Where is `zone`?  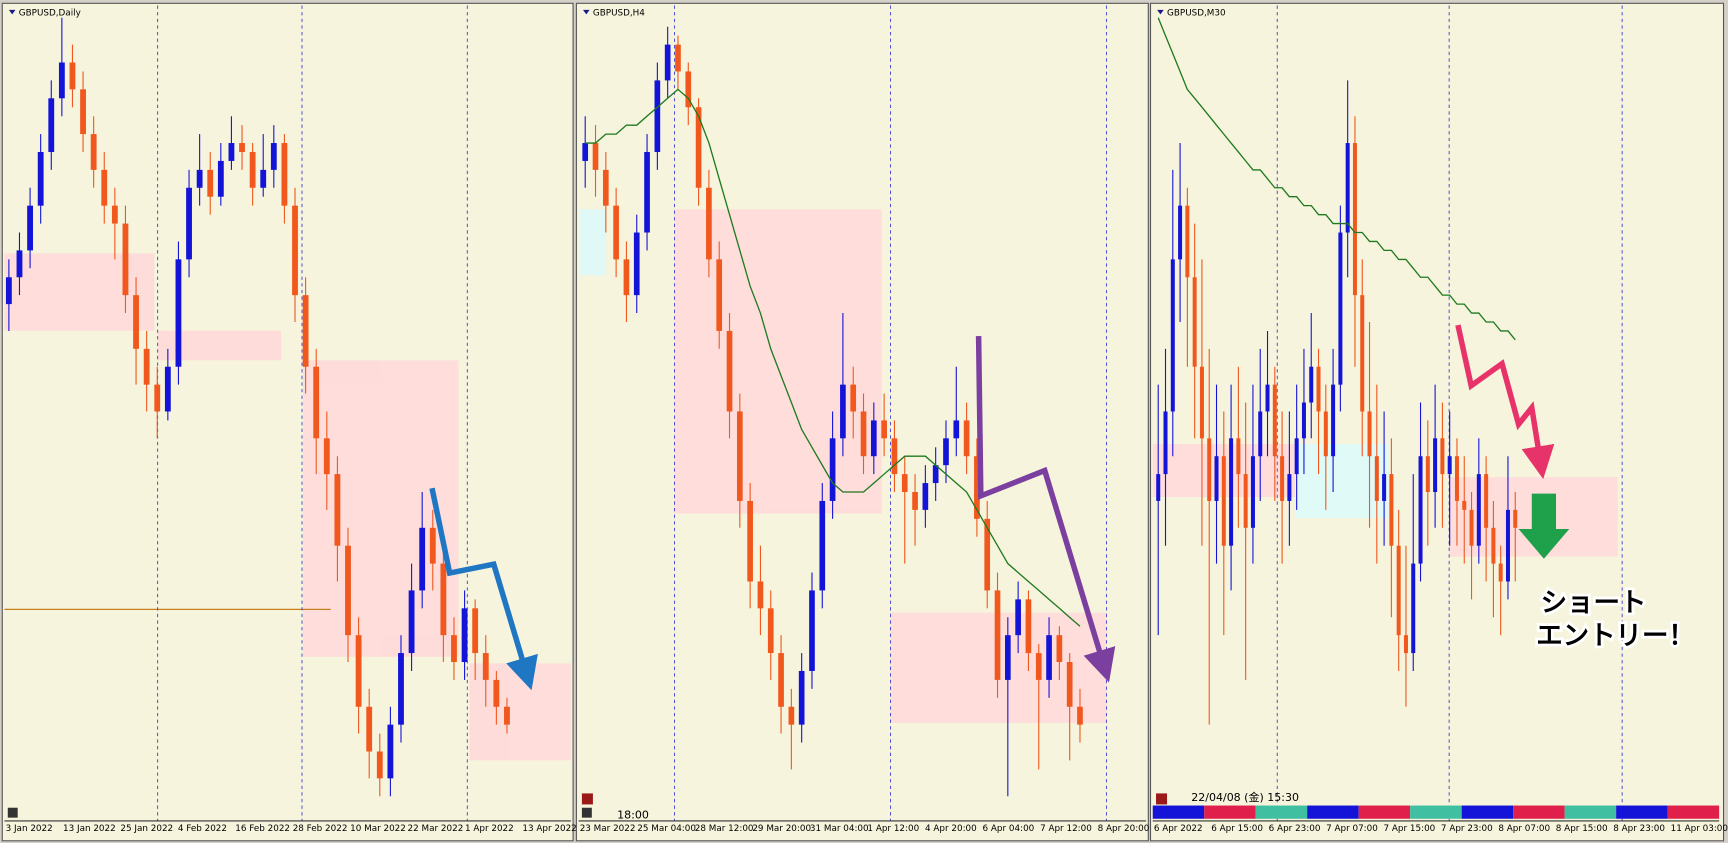
zone is located at coordinates (778, 361).